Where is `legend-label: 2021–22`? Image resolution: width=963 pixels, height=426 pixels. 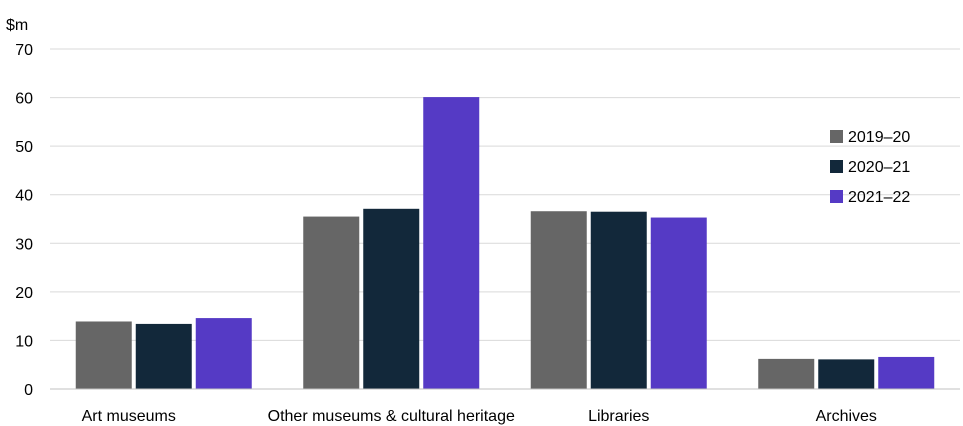
legend-label: 2021–22 is located at coordinates (879, 197).